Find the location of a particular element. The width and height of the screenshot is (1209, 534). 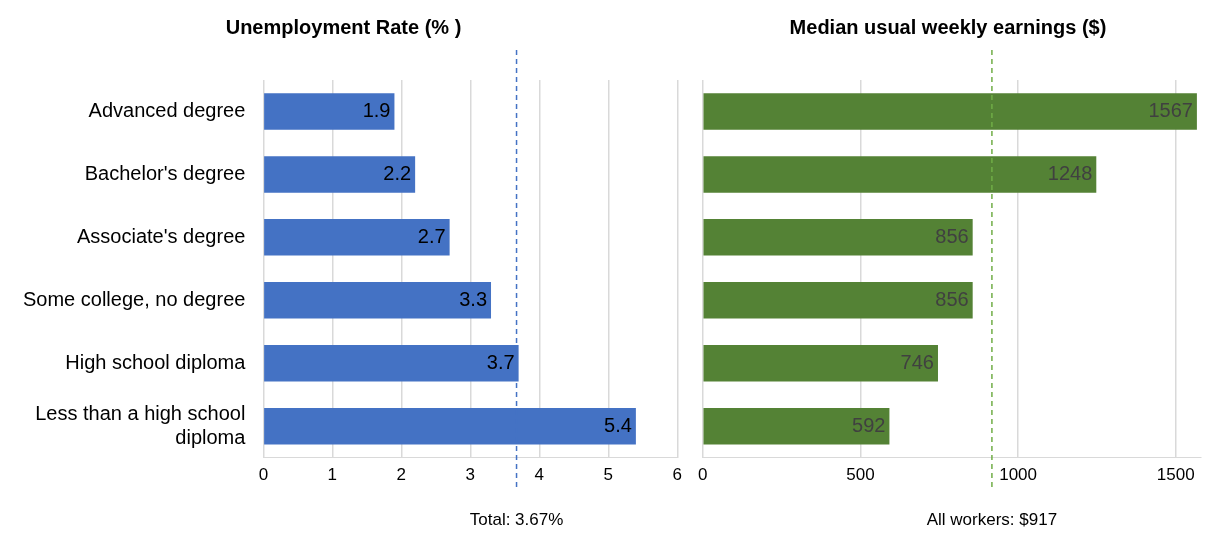

x-tick-label: 2 is located at coordinates (401, 475).